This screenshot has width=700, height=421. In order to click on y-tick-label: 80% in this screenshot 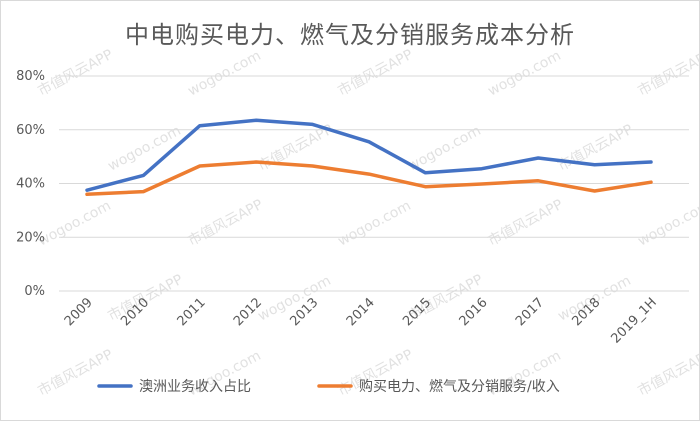, I will do `click(30, 76)`.